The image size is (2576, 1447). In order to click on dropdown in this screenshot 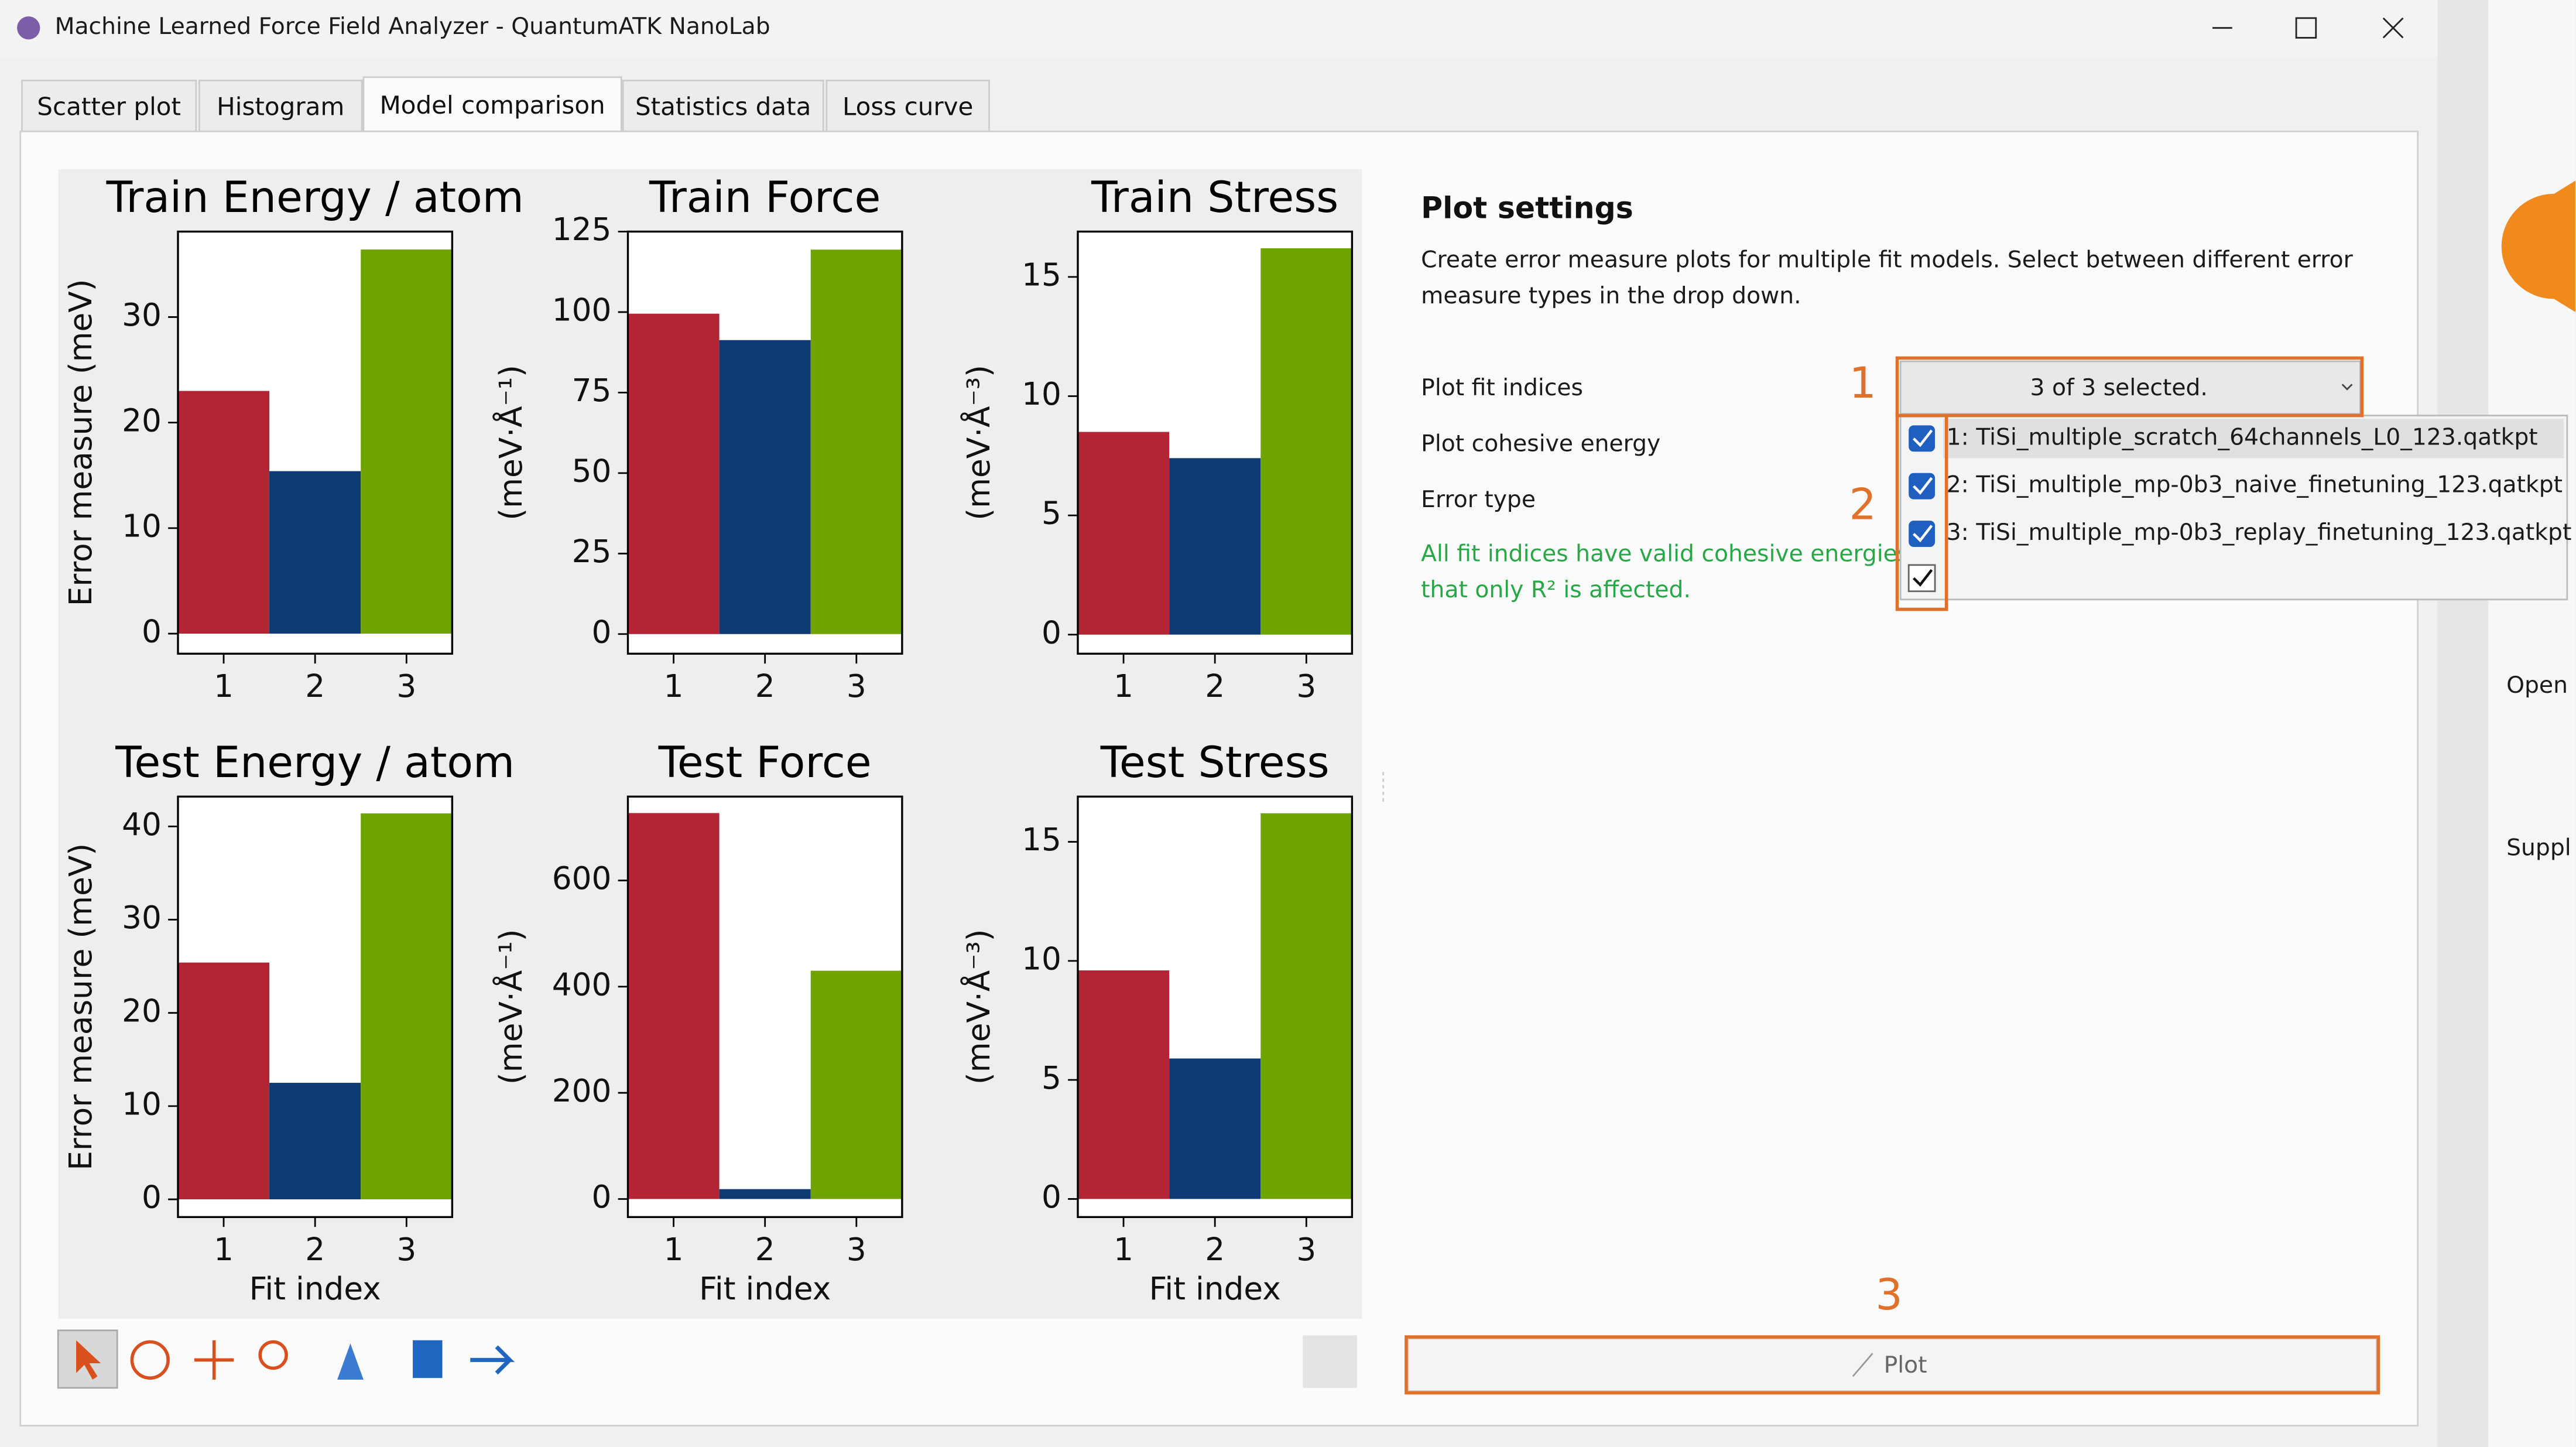, I will do `click(2130, 388)`.